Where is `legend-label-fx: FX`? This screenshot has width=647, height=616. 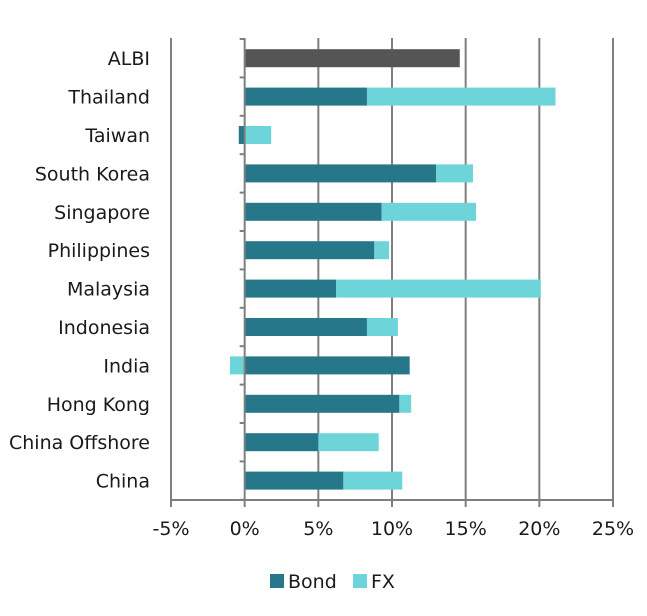
legend-label-fx: FX is located at coordinates (383, 582).